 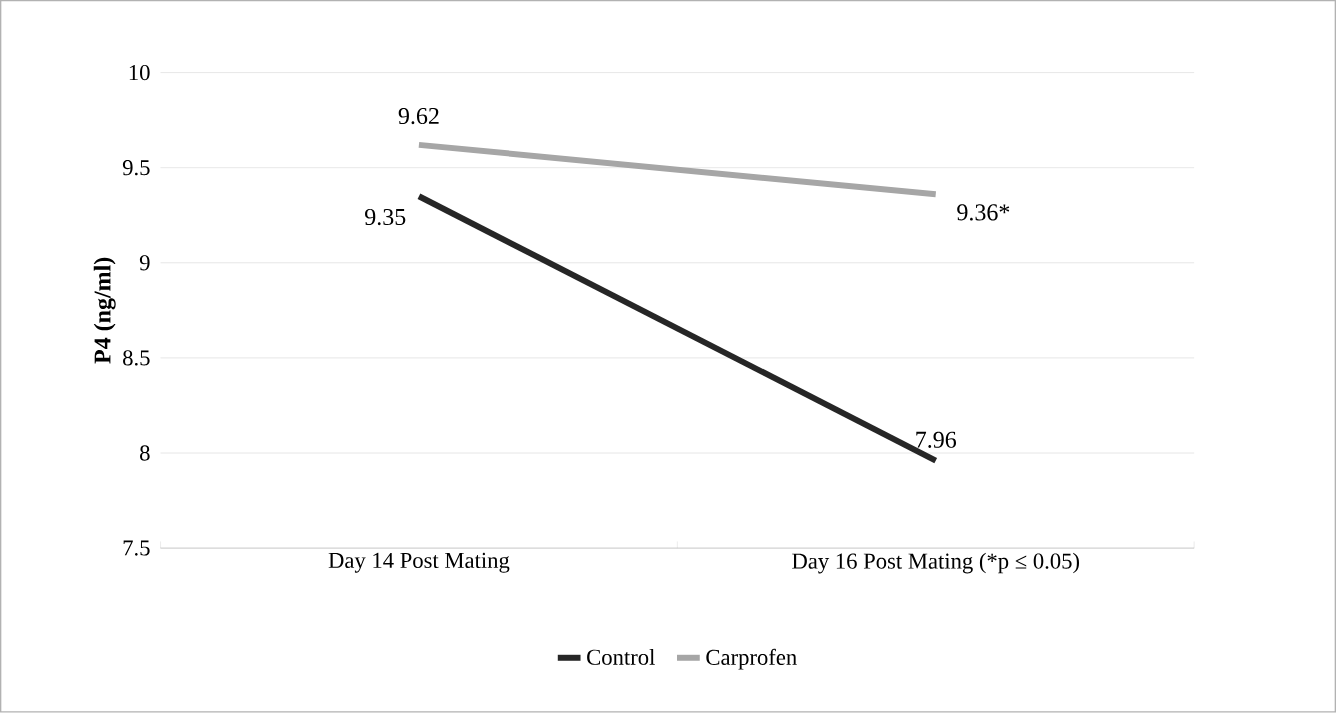 What do you see at coordinates (621, 657) in the screenshot?
I see `legend-label: Control` at bounding box center [621, 657].